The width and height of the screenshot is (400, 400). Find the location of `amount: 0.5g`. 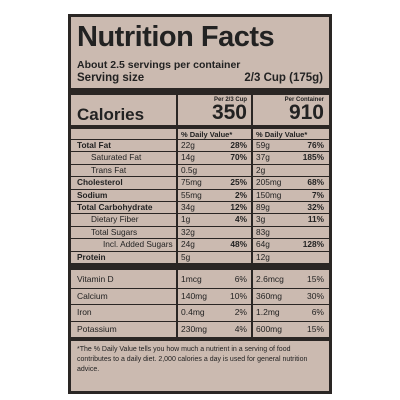

amount: 0.5g is located at coordinates (189, 169).